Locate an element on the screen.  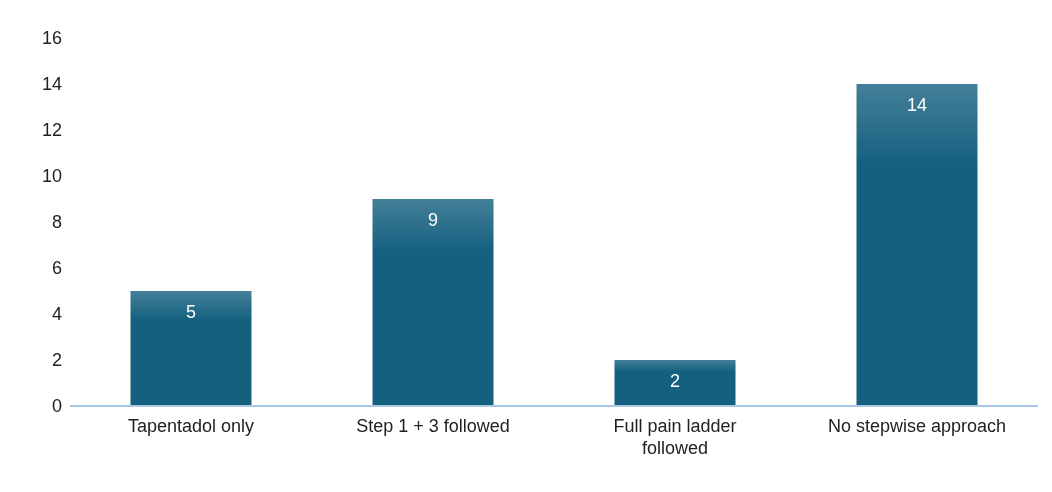
x-tick-label: No stepwise approach is located at coordinates (917, 426).